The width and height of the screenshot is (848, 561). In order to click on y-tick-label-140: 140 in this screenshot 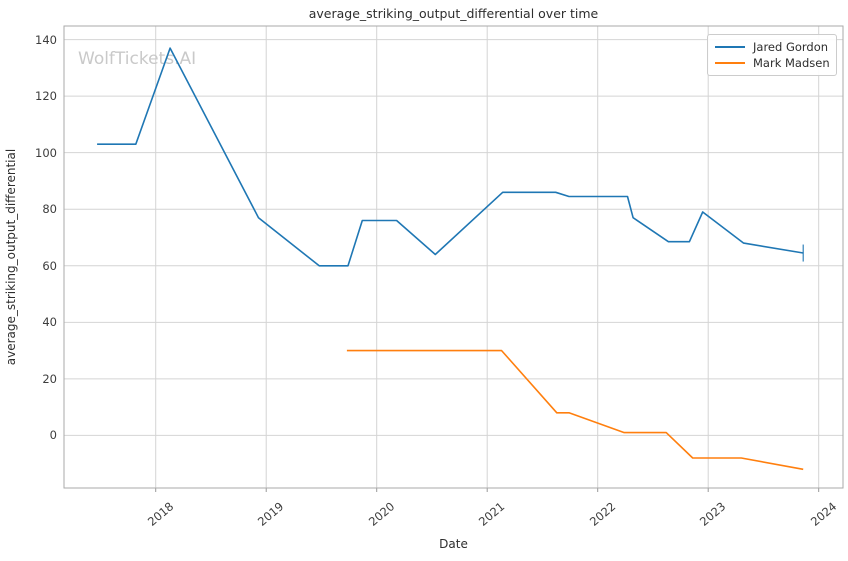, I will do `click(46, 39)`.